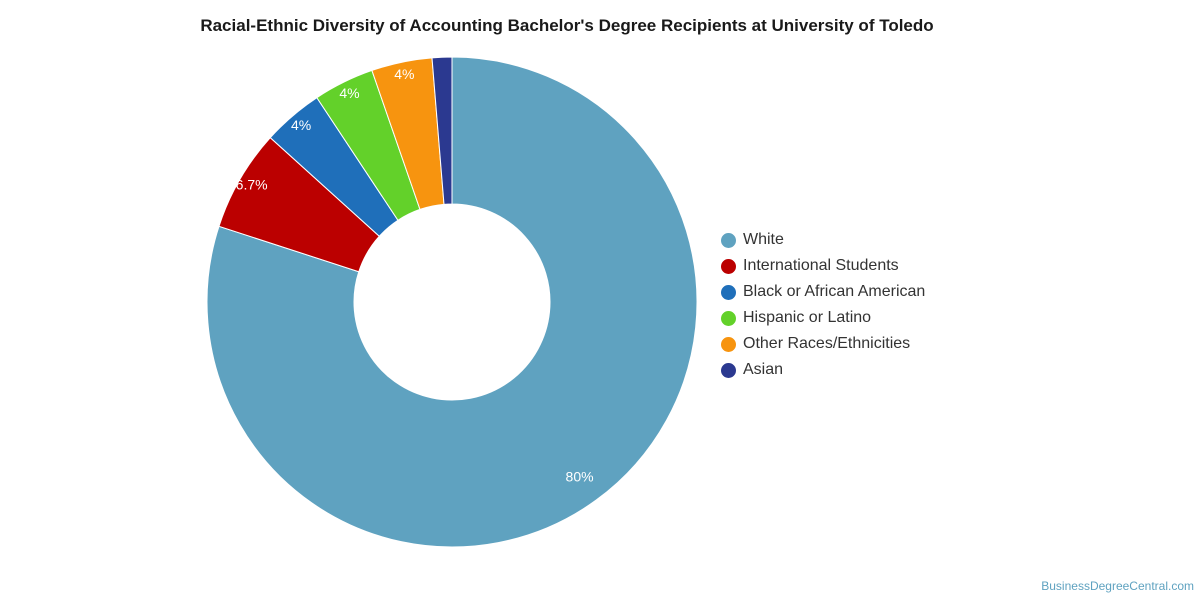  I want to click on legend-label: International Students, so click(821, 265).